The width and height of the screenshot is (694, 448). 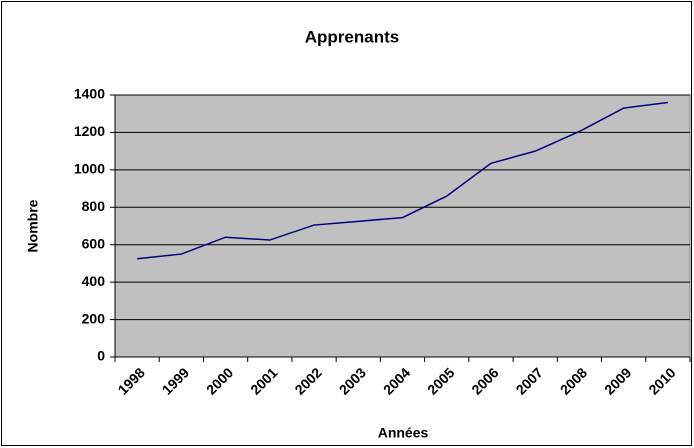 What do you see at coordinates (101, 356) in the screenshot?
I see `y-tick-label: 0` at bounding box center [101, 356].